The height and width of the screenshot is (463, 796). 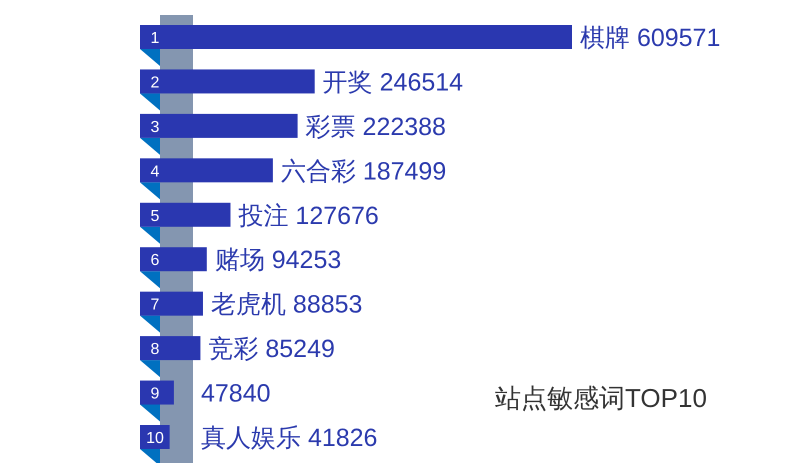 What do you see at coordinates (289, 438) in the screenshot?
I see `data-label: 真人娱乐 41826` at bounding box center [289, 438].